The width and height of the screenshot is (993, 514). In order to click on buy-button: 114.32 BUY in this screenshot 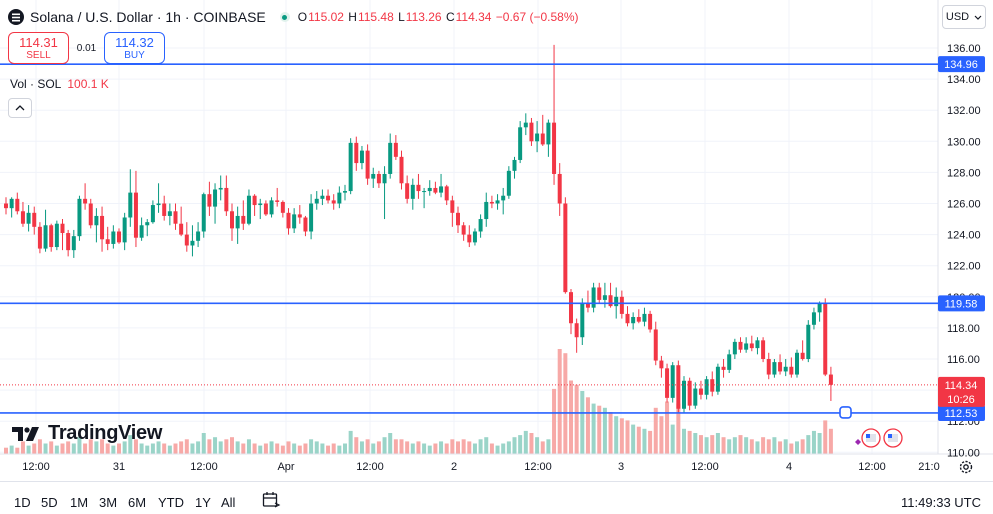, I will do `click(134, 48)`.